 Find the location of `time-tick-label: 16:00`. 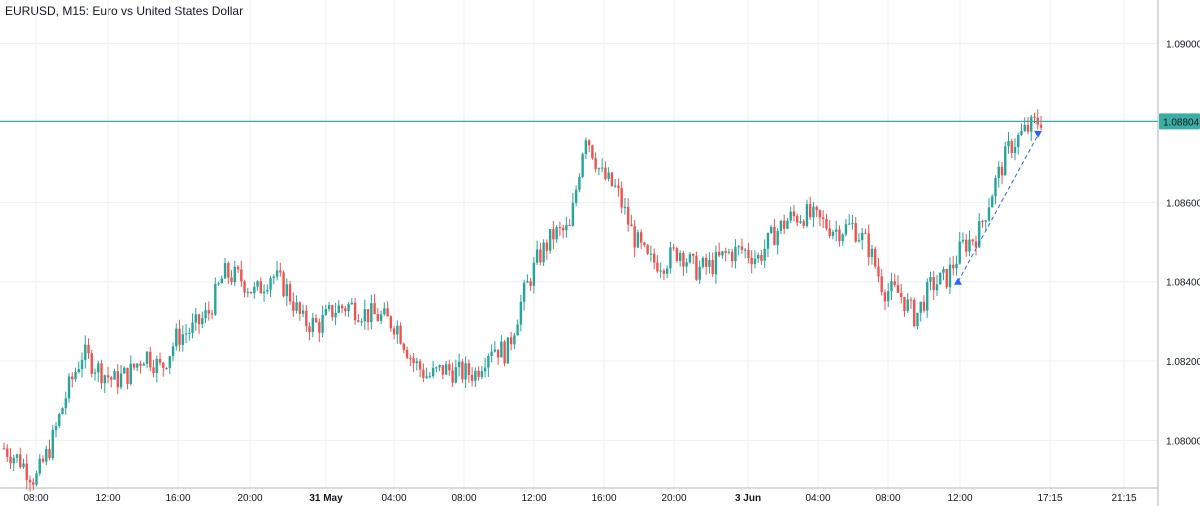

time-tick-label: 16:00 is located at coordinates (603, 498).